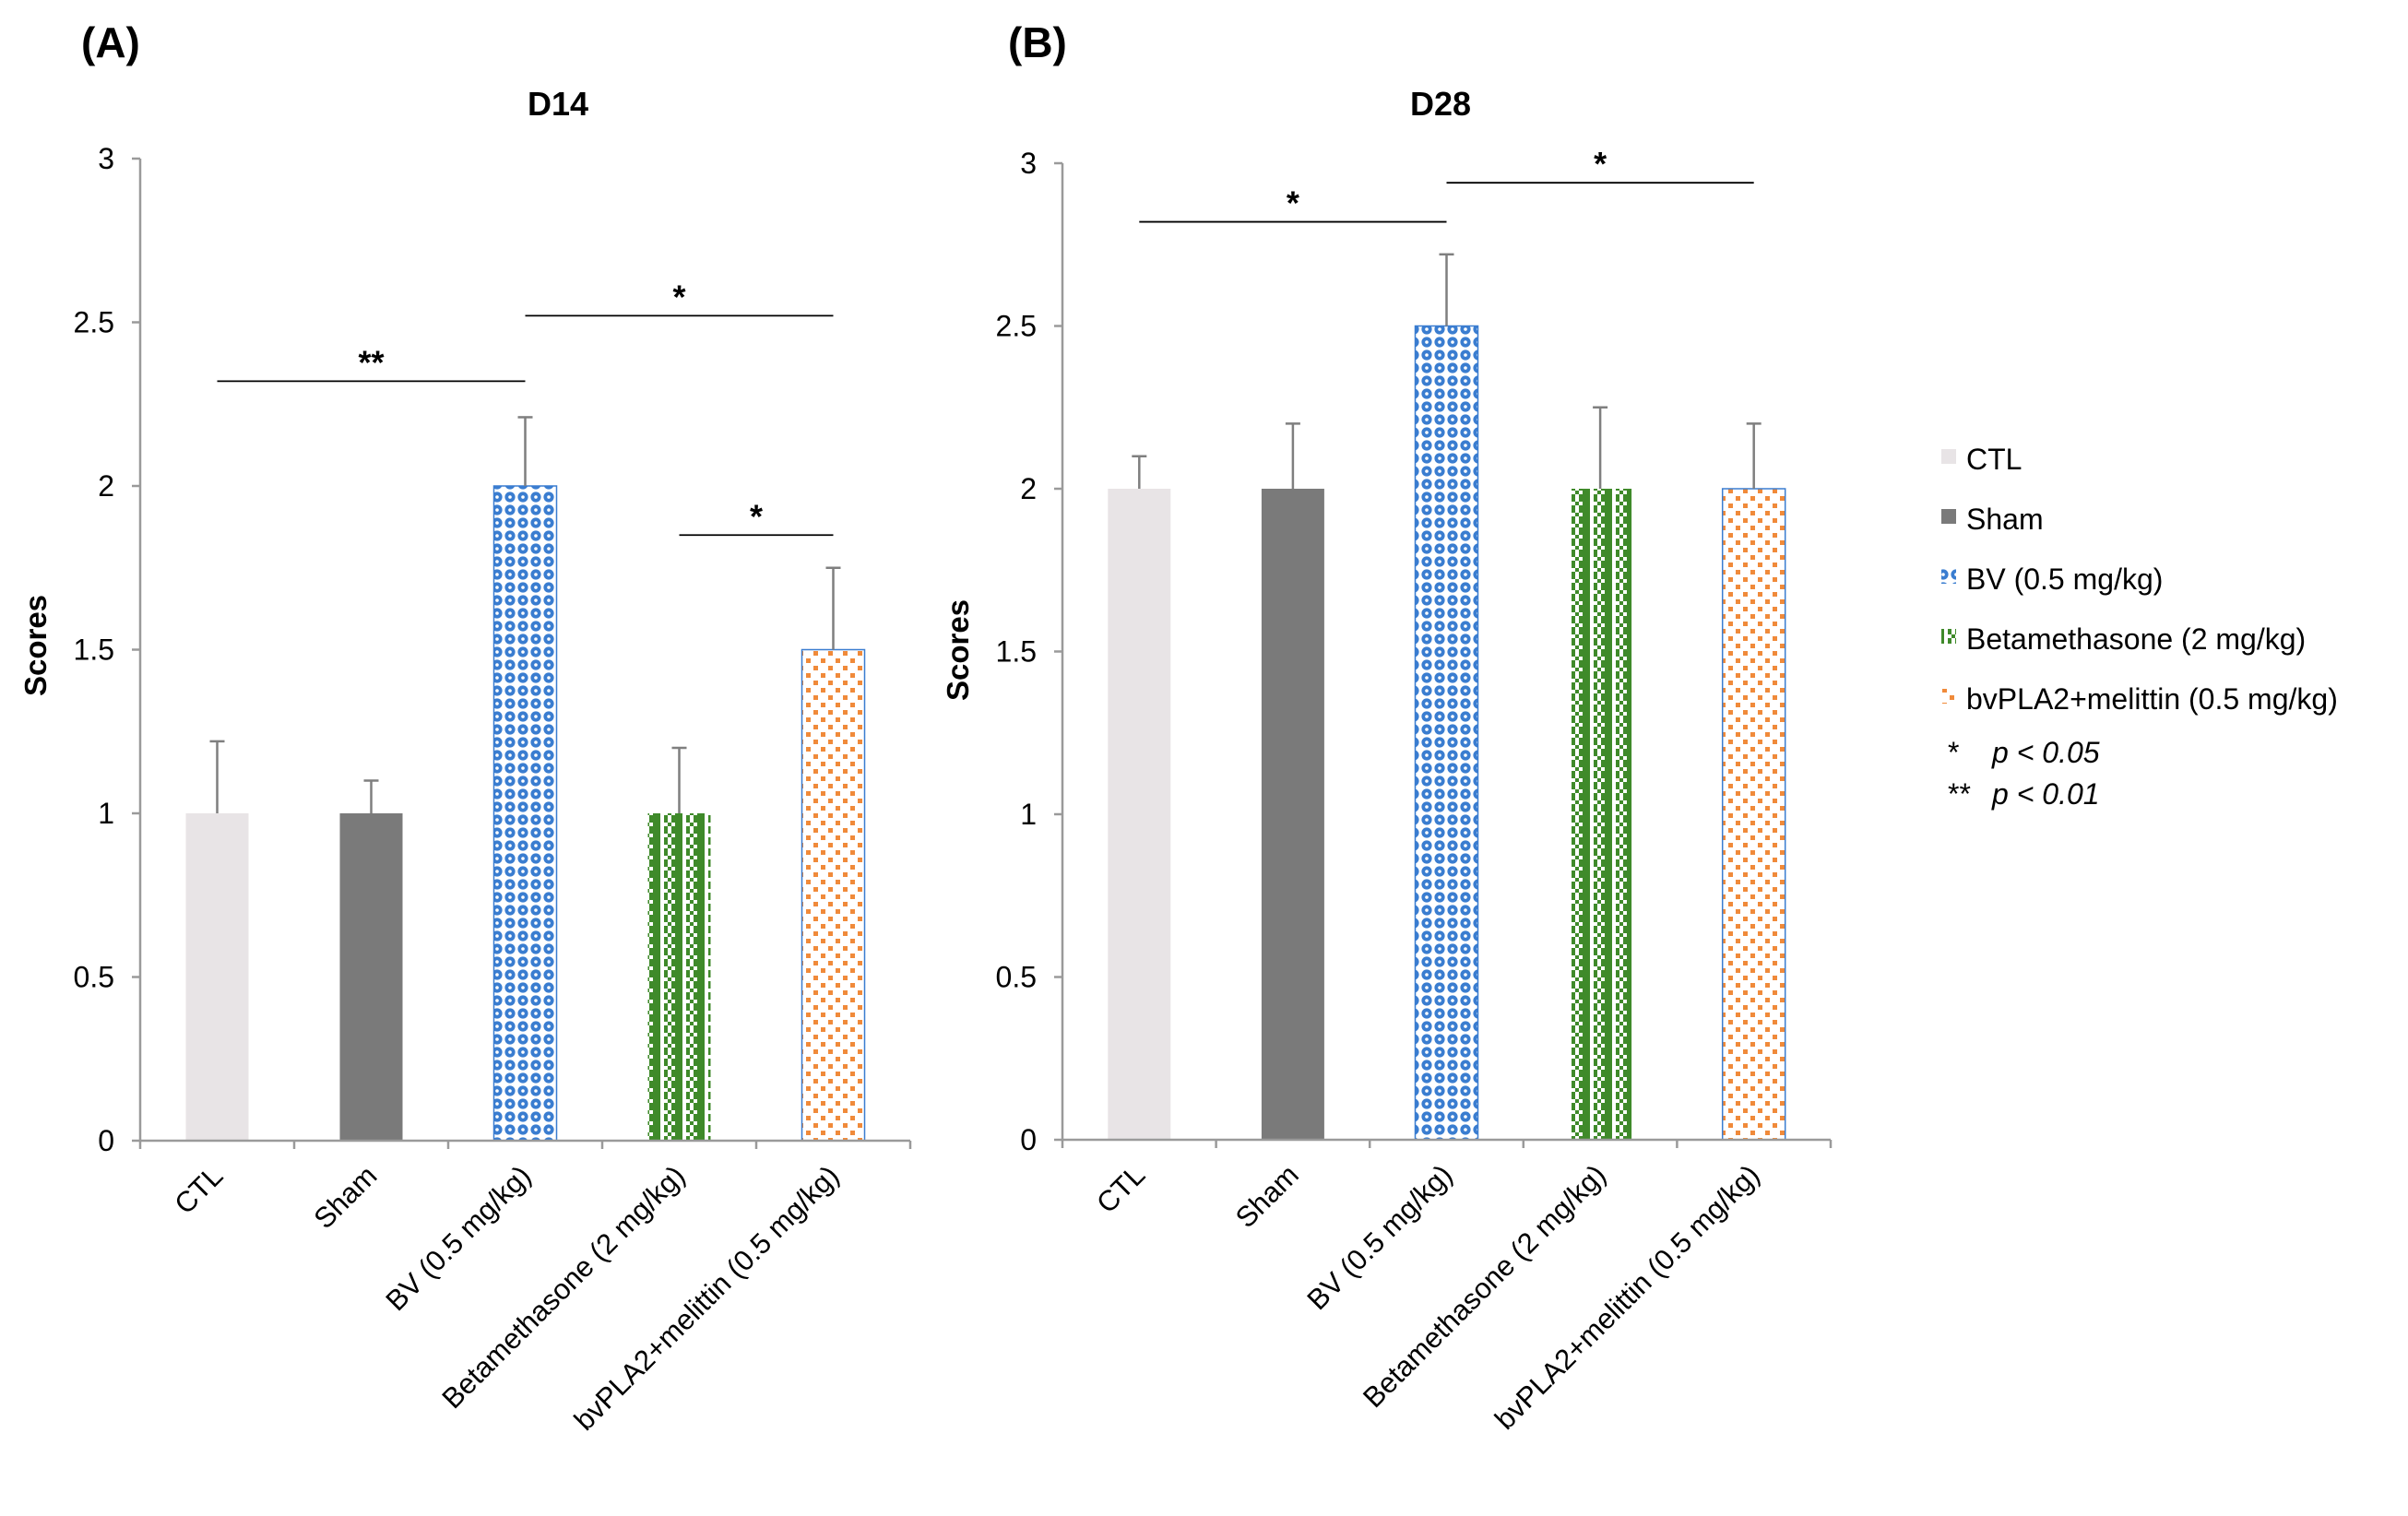 The height and width of the screenshot is (1516, 2408). Describe the element at coordinates (371, 362) in the screenshot. I see `significance-star: **` at that location.